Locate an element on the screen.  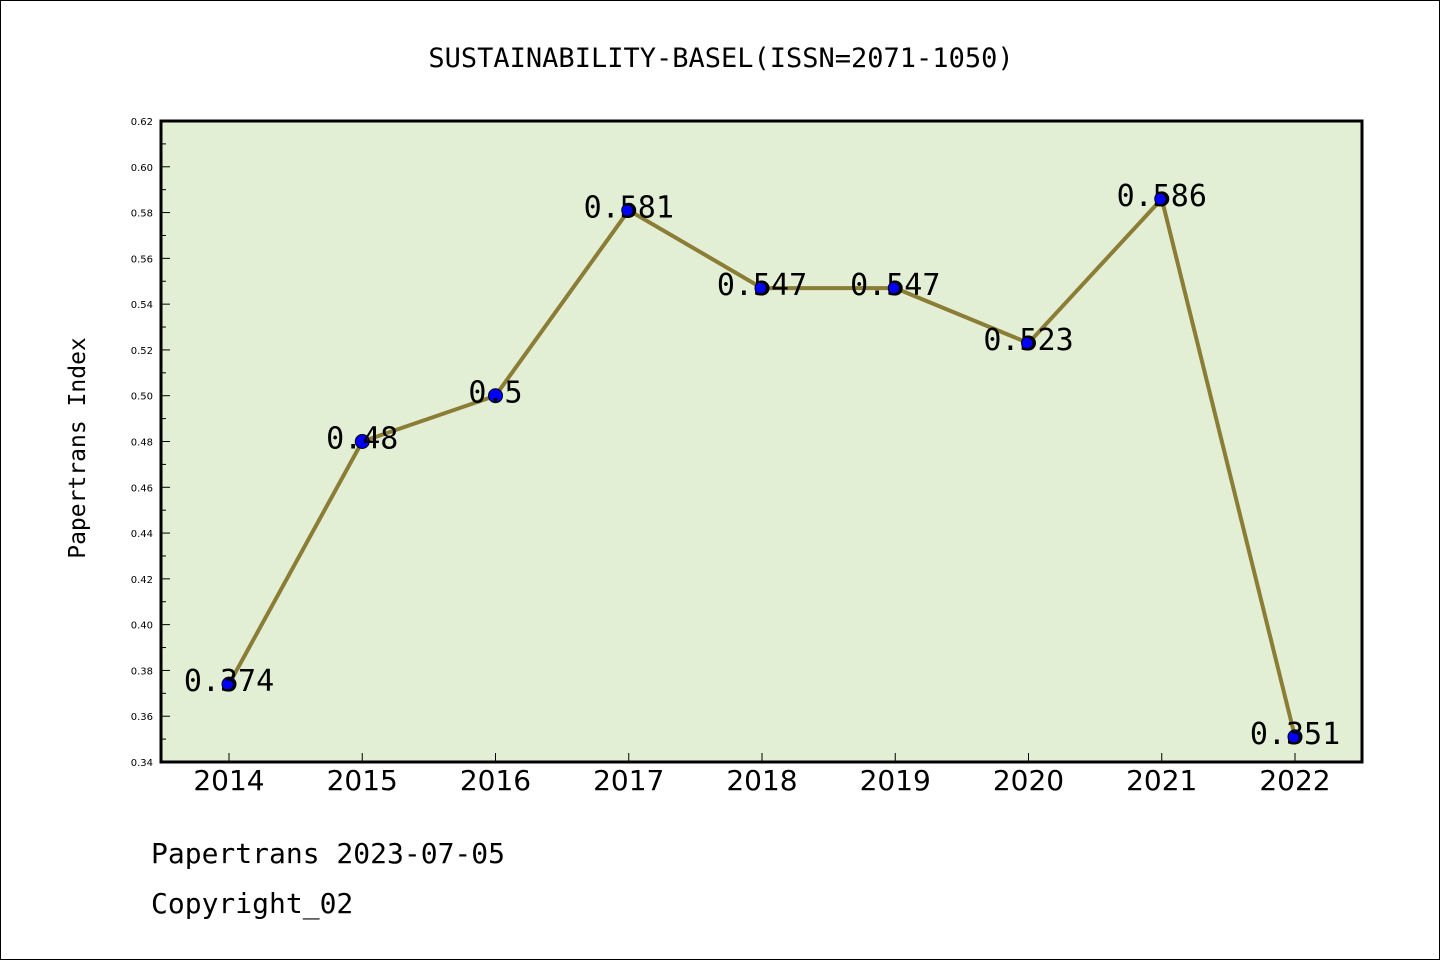
y-tick-label: 0.54 is located at coordinates (142, 305).